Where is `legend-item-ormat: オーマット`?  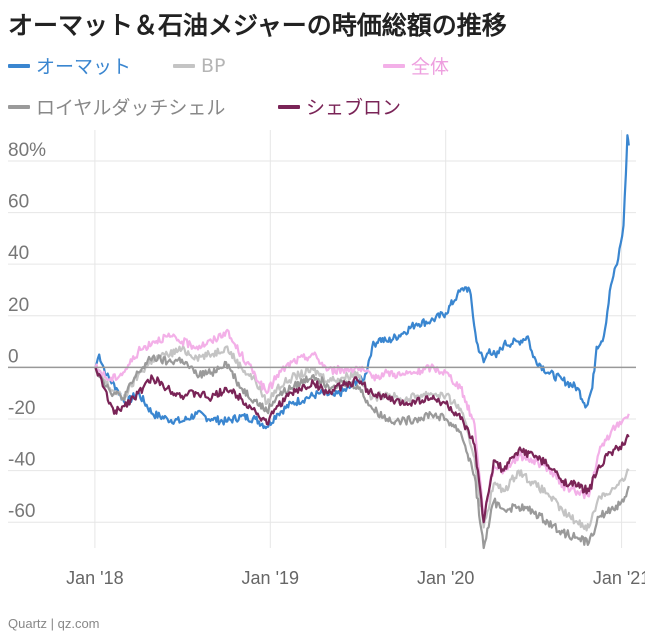 legend-item-ormat: オーマット is located at coordinates (90, 65).